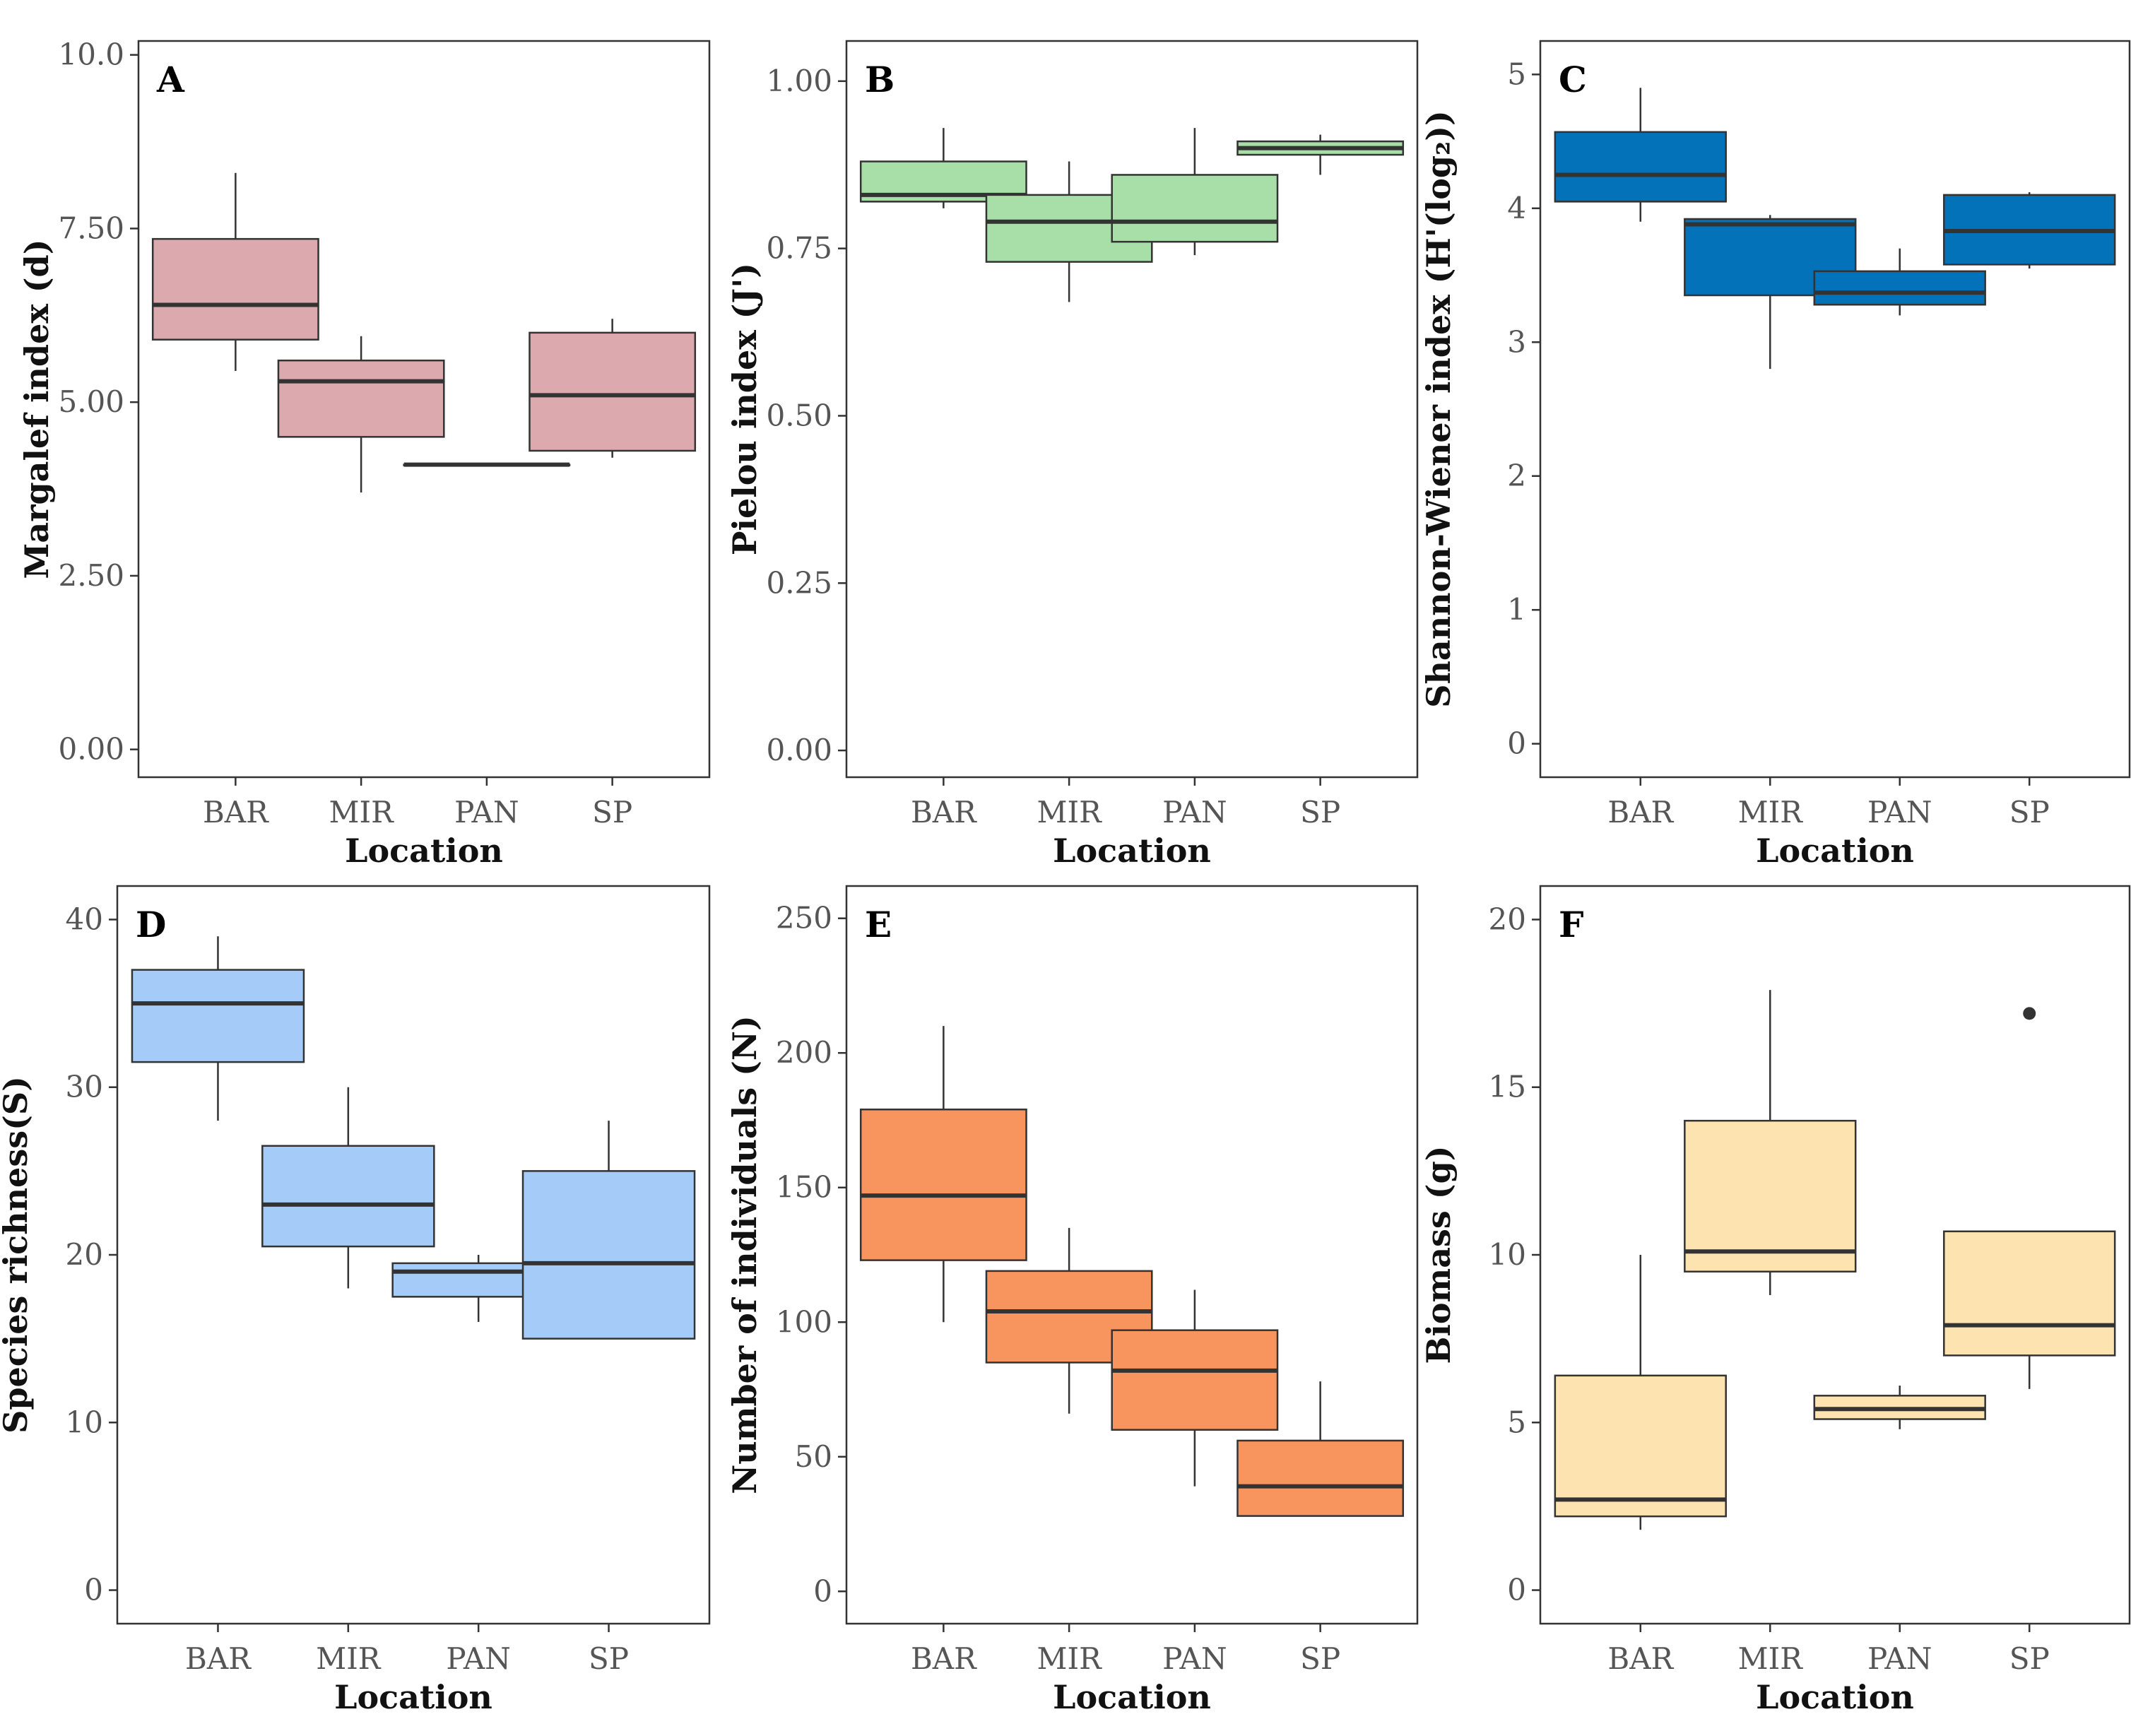 This screenshot has width=2143, height=1736. What do you see at coordinates (91, 228) in the screenshot?
I see `y-tick-label: 7.50` at bounding box center [91, 228].